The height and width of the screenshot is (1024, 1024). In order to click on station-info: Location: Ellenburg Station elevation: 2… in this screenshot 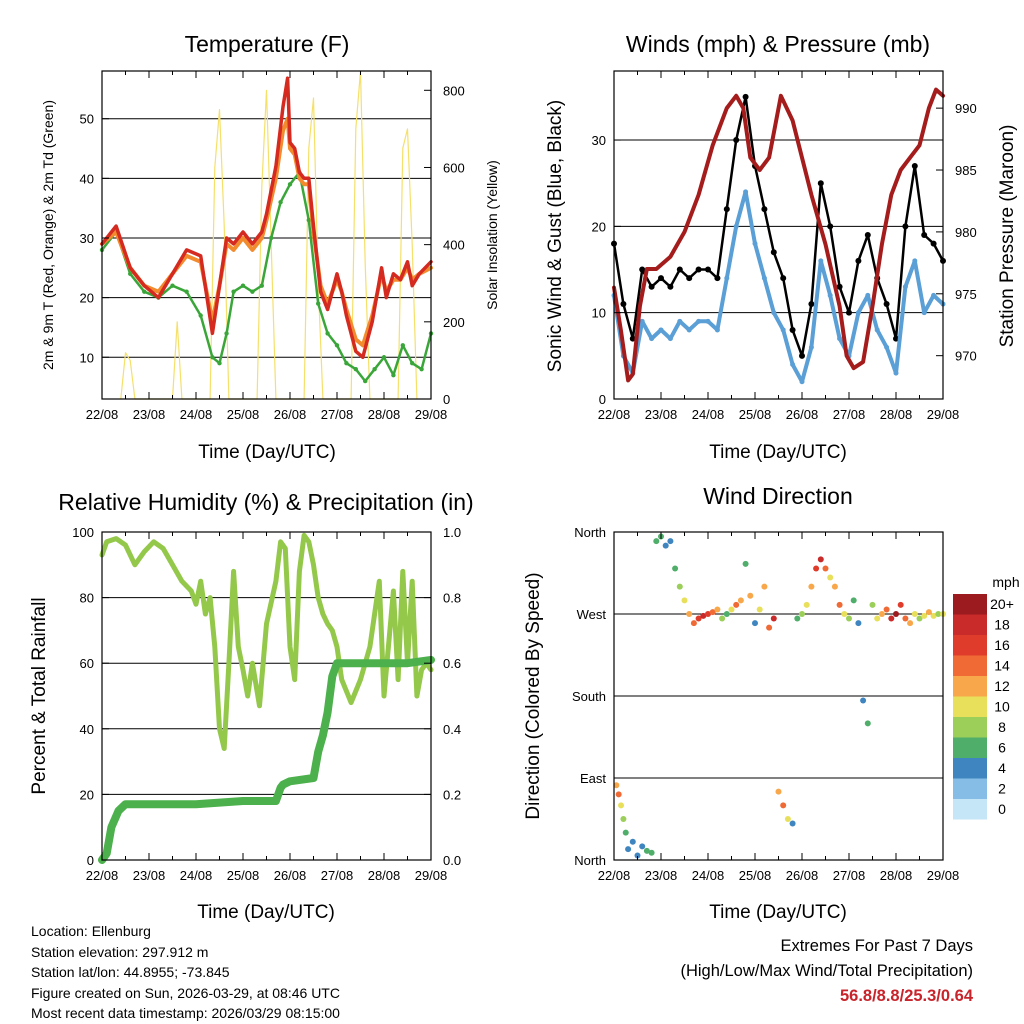, I will do `click(185, 972)`.